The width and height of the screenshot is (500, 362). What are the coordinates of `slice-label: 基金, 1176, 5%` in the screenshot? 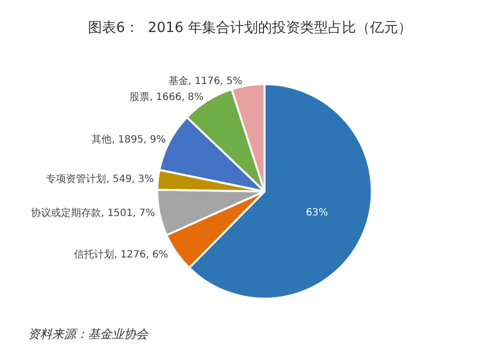 It's located at (205, 80).